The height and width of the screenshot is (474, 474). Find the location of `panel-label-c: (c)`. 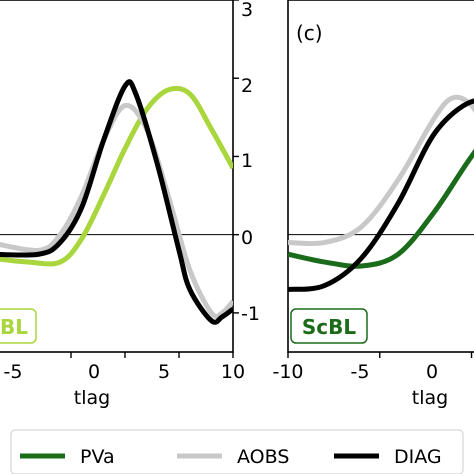

panel-label-c: (c) is located at coordinates (309, 33).